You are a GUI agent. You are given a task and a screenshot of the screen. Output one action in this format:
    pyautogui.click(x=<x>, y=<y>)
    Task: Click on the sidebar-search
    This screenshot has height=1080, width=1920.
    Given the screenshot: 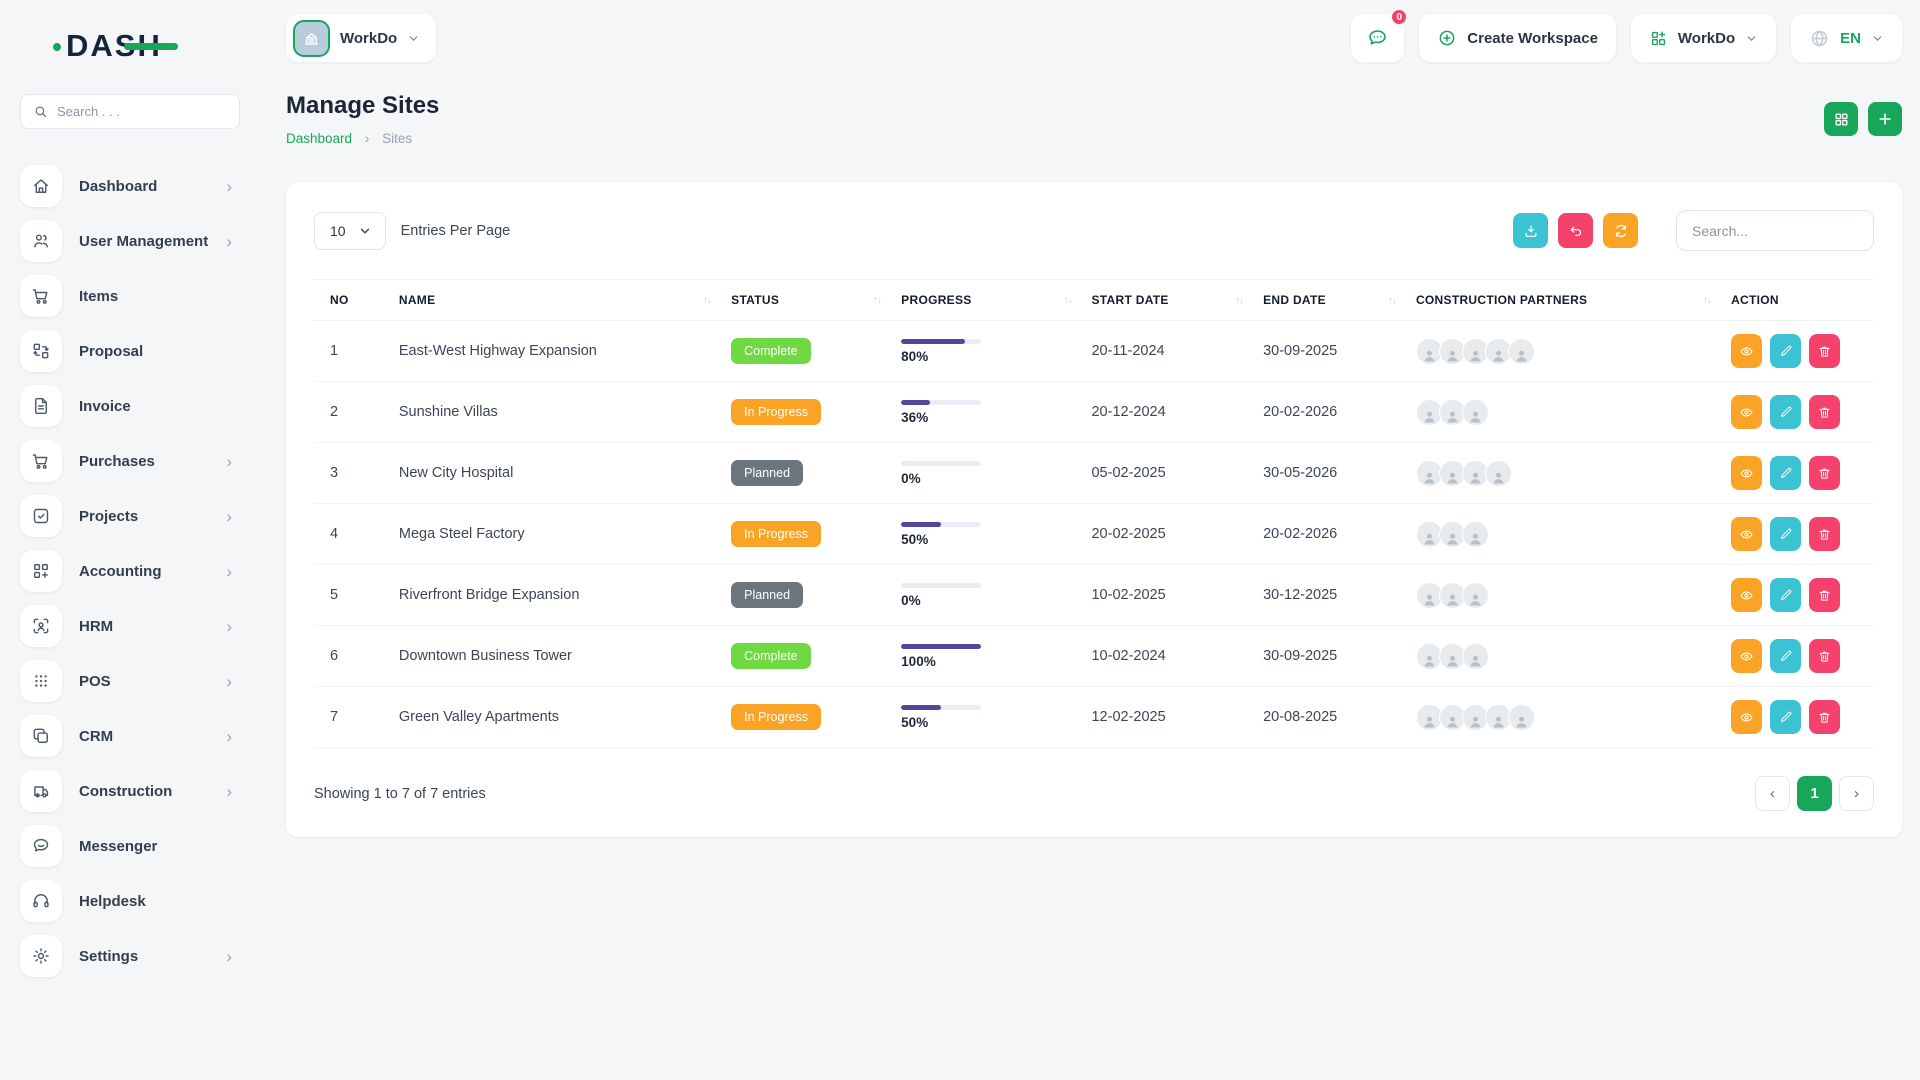 What is the action you would take?
    pyautogui.click(x=130, y=111)
    